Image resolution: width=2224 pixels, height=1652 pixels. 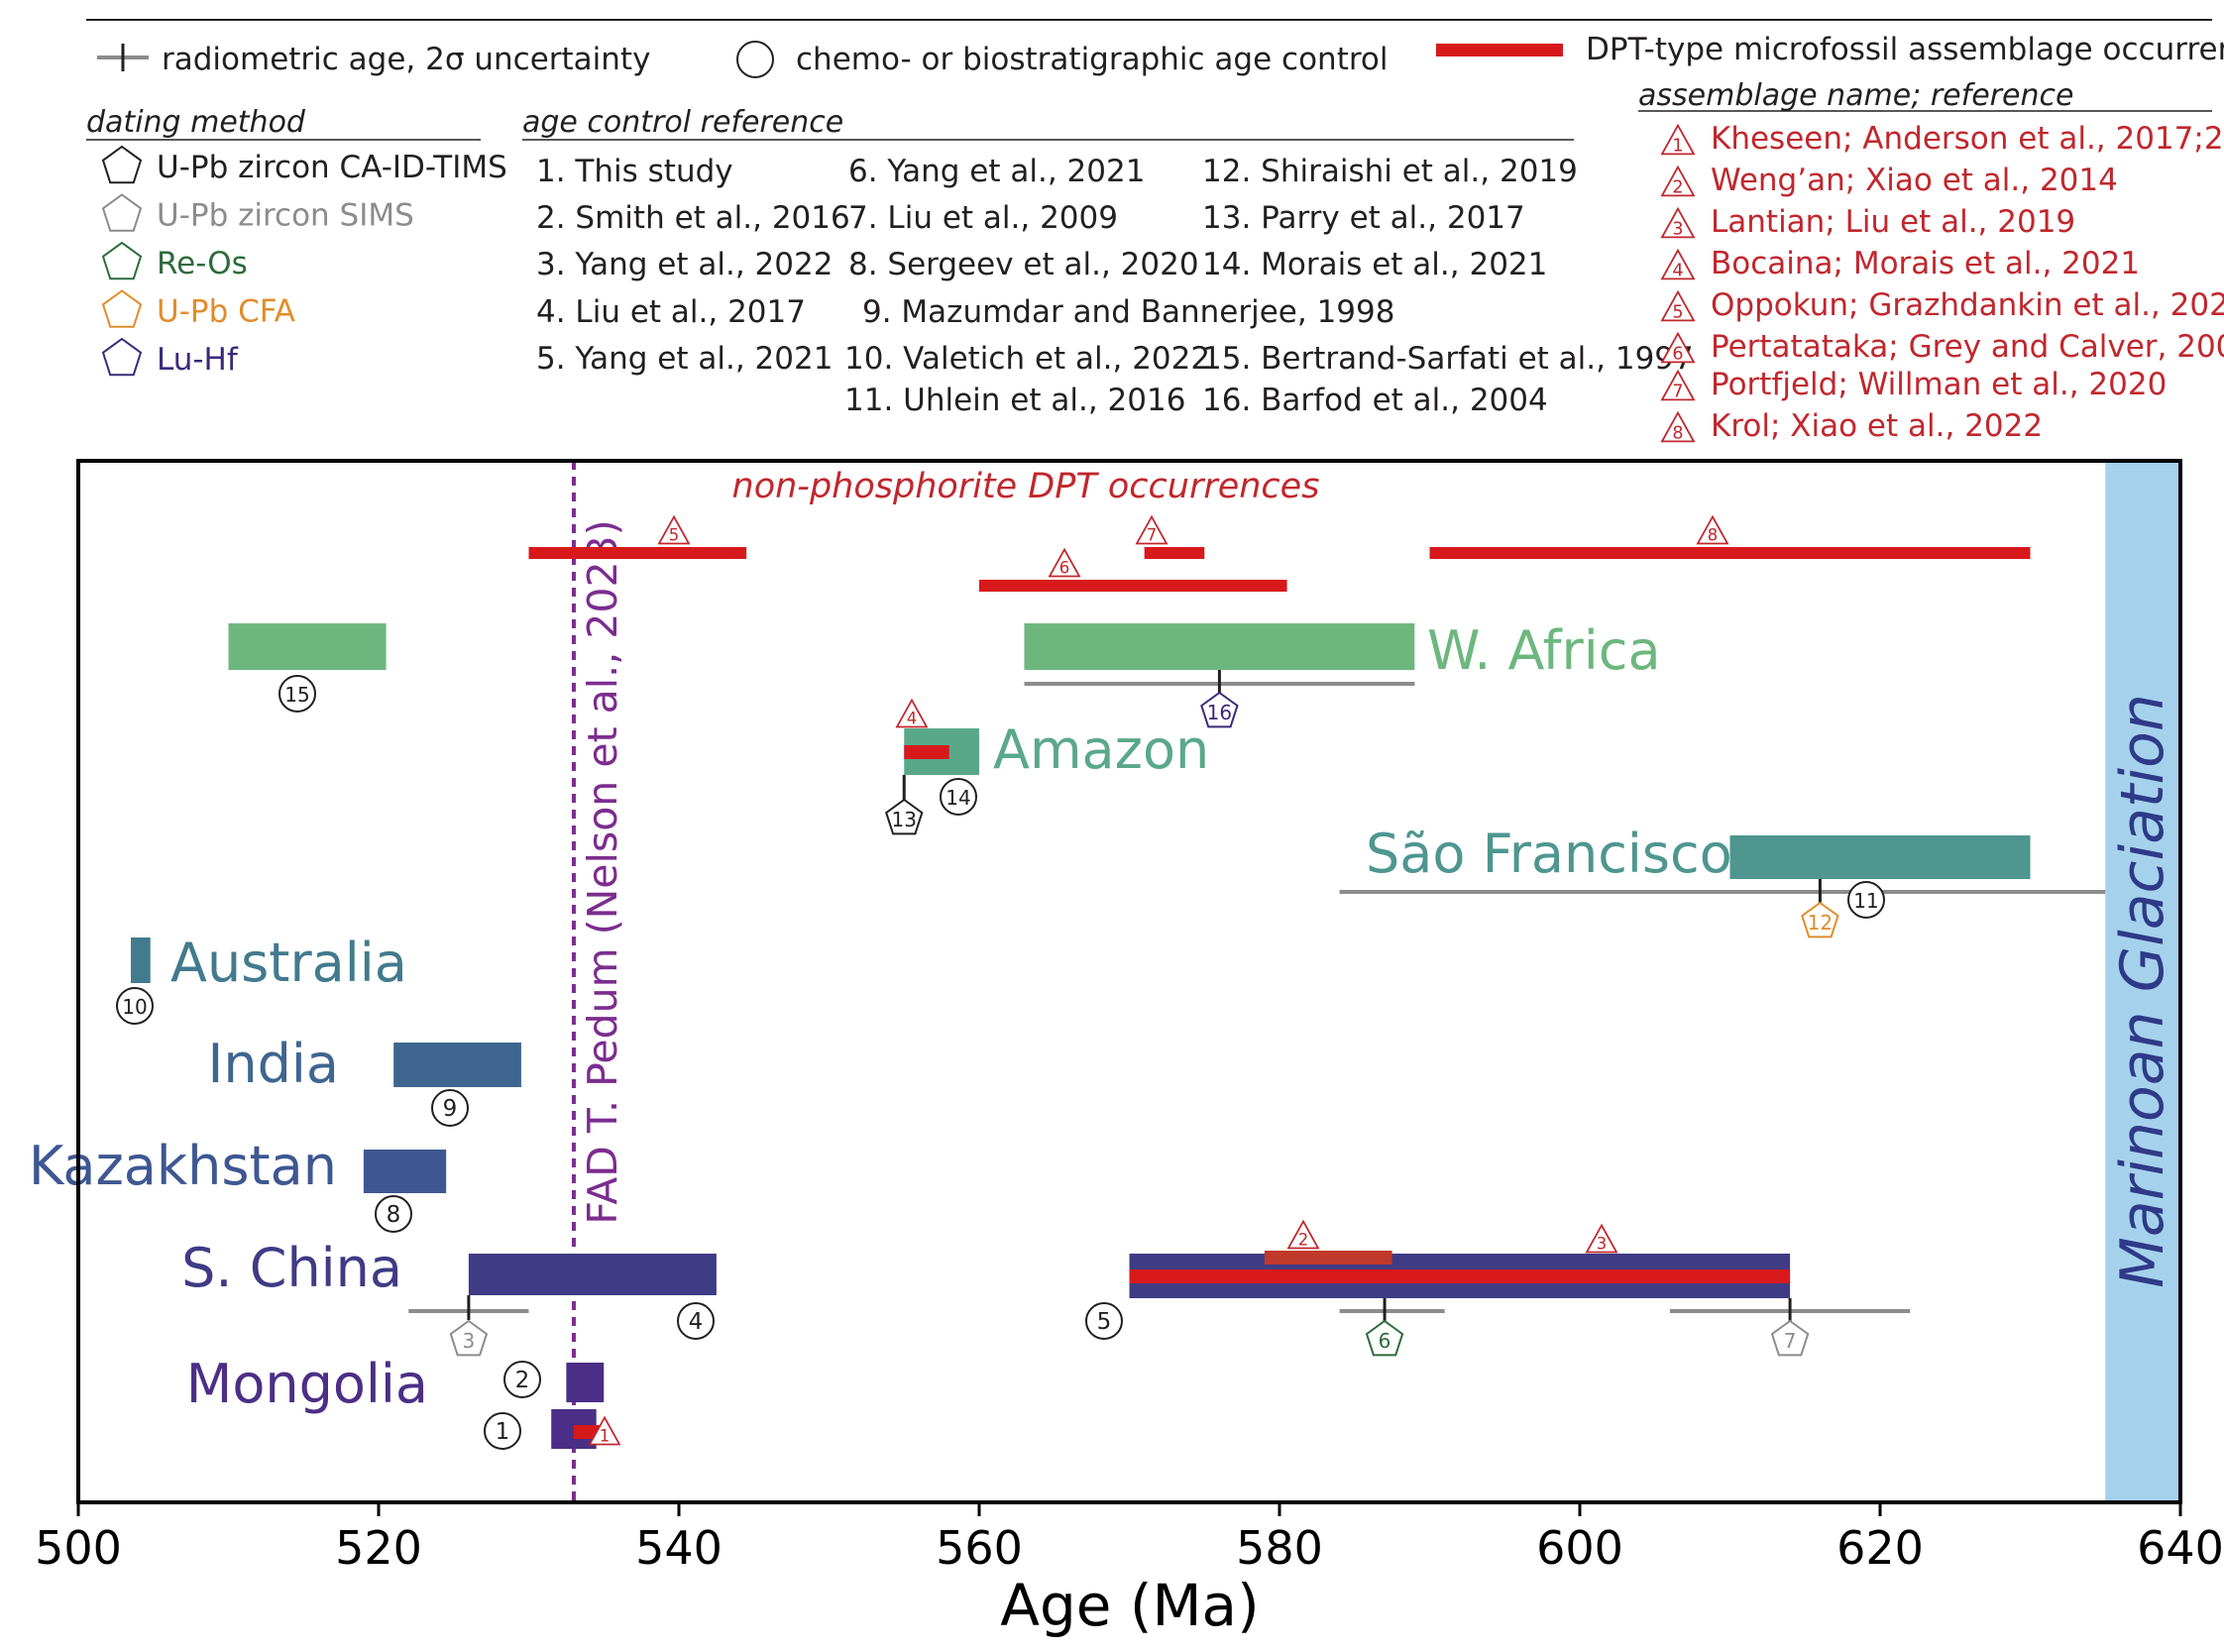 I want to click on circle-label: 15, so click(x=296, y=695).